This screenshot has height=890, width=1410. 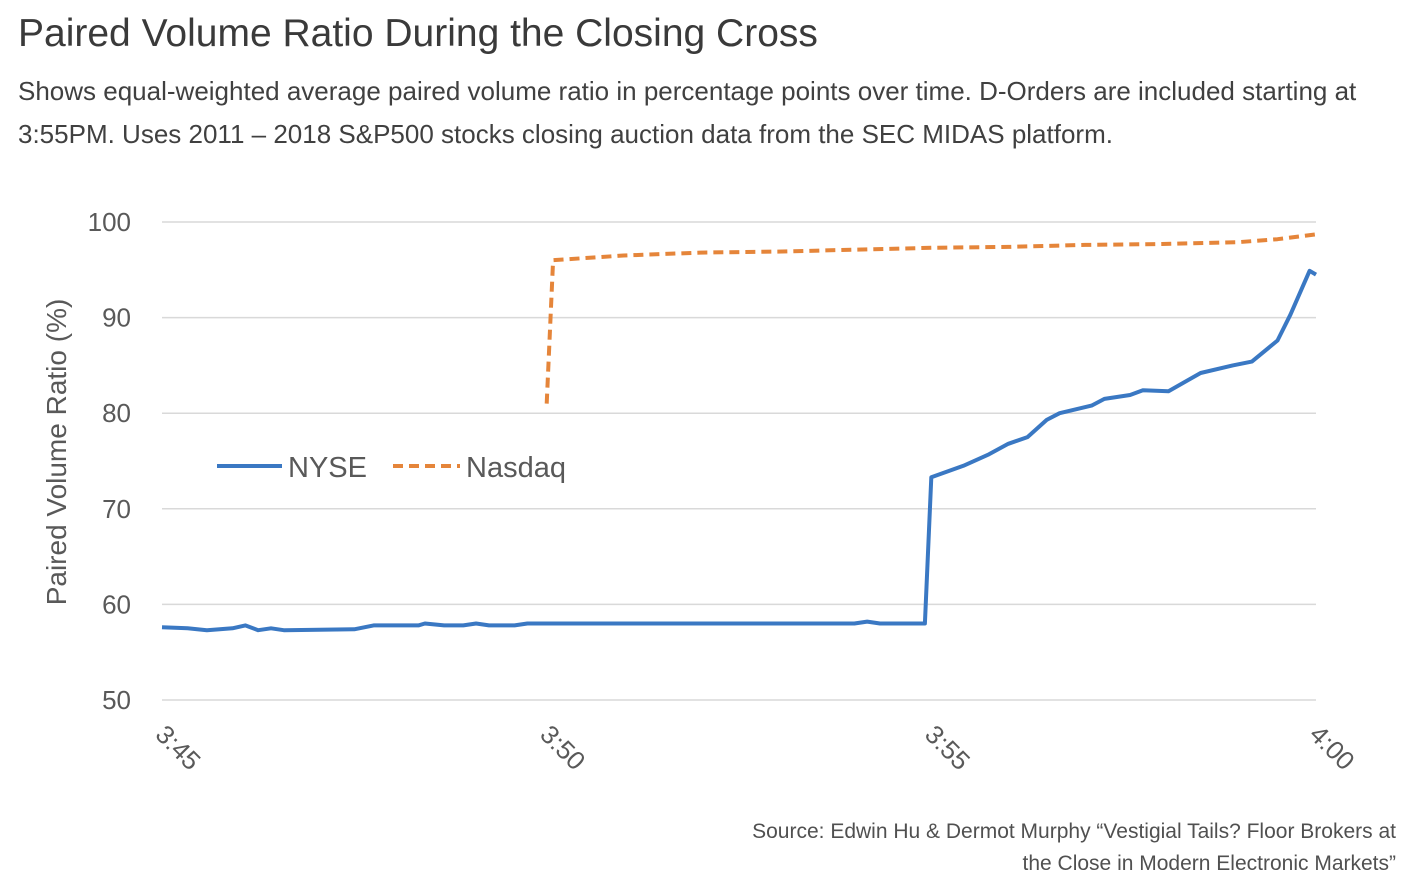 What do you see at coordinates (116, 604) in the screenshot?
I see `y-tick-label: 60` at bounding box center [116, 604].